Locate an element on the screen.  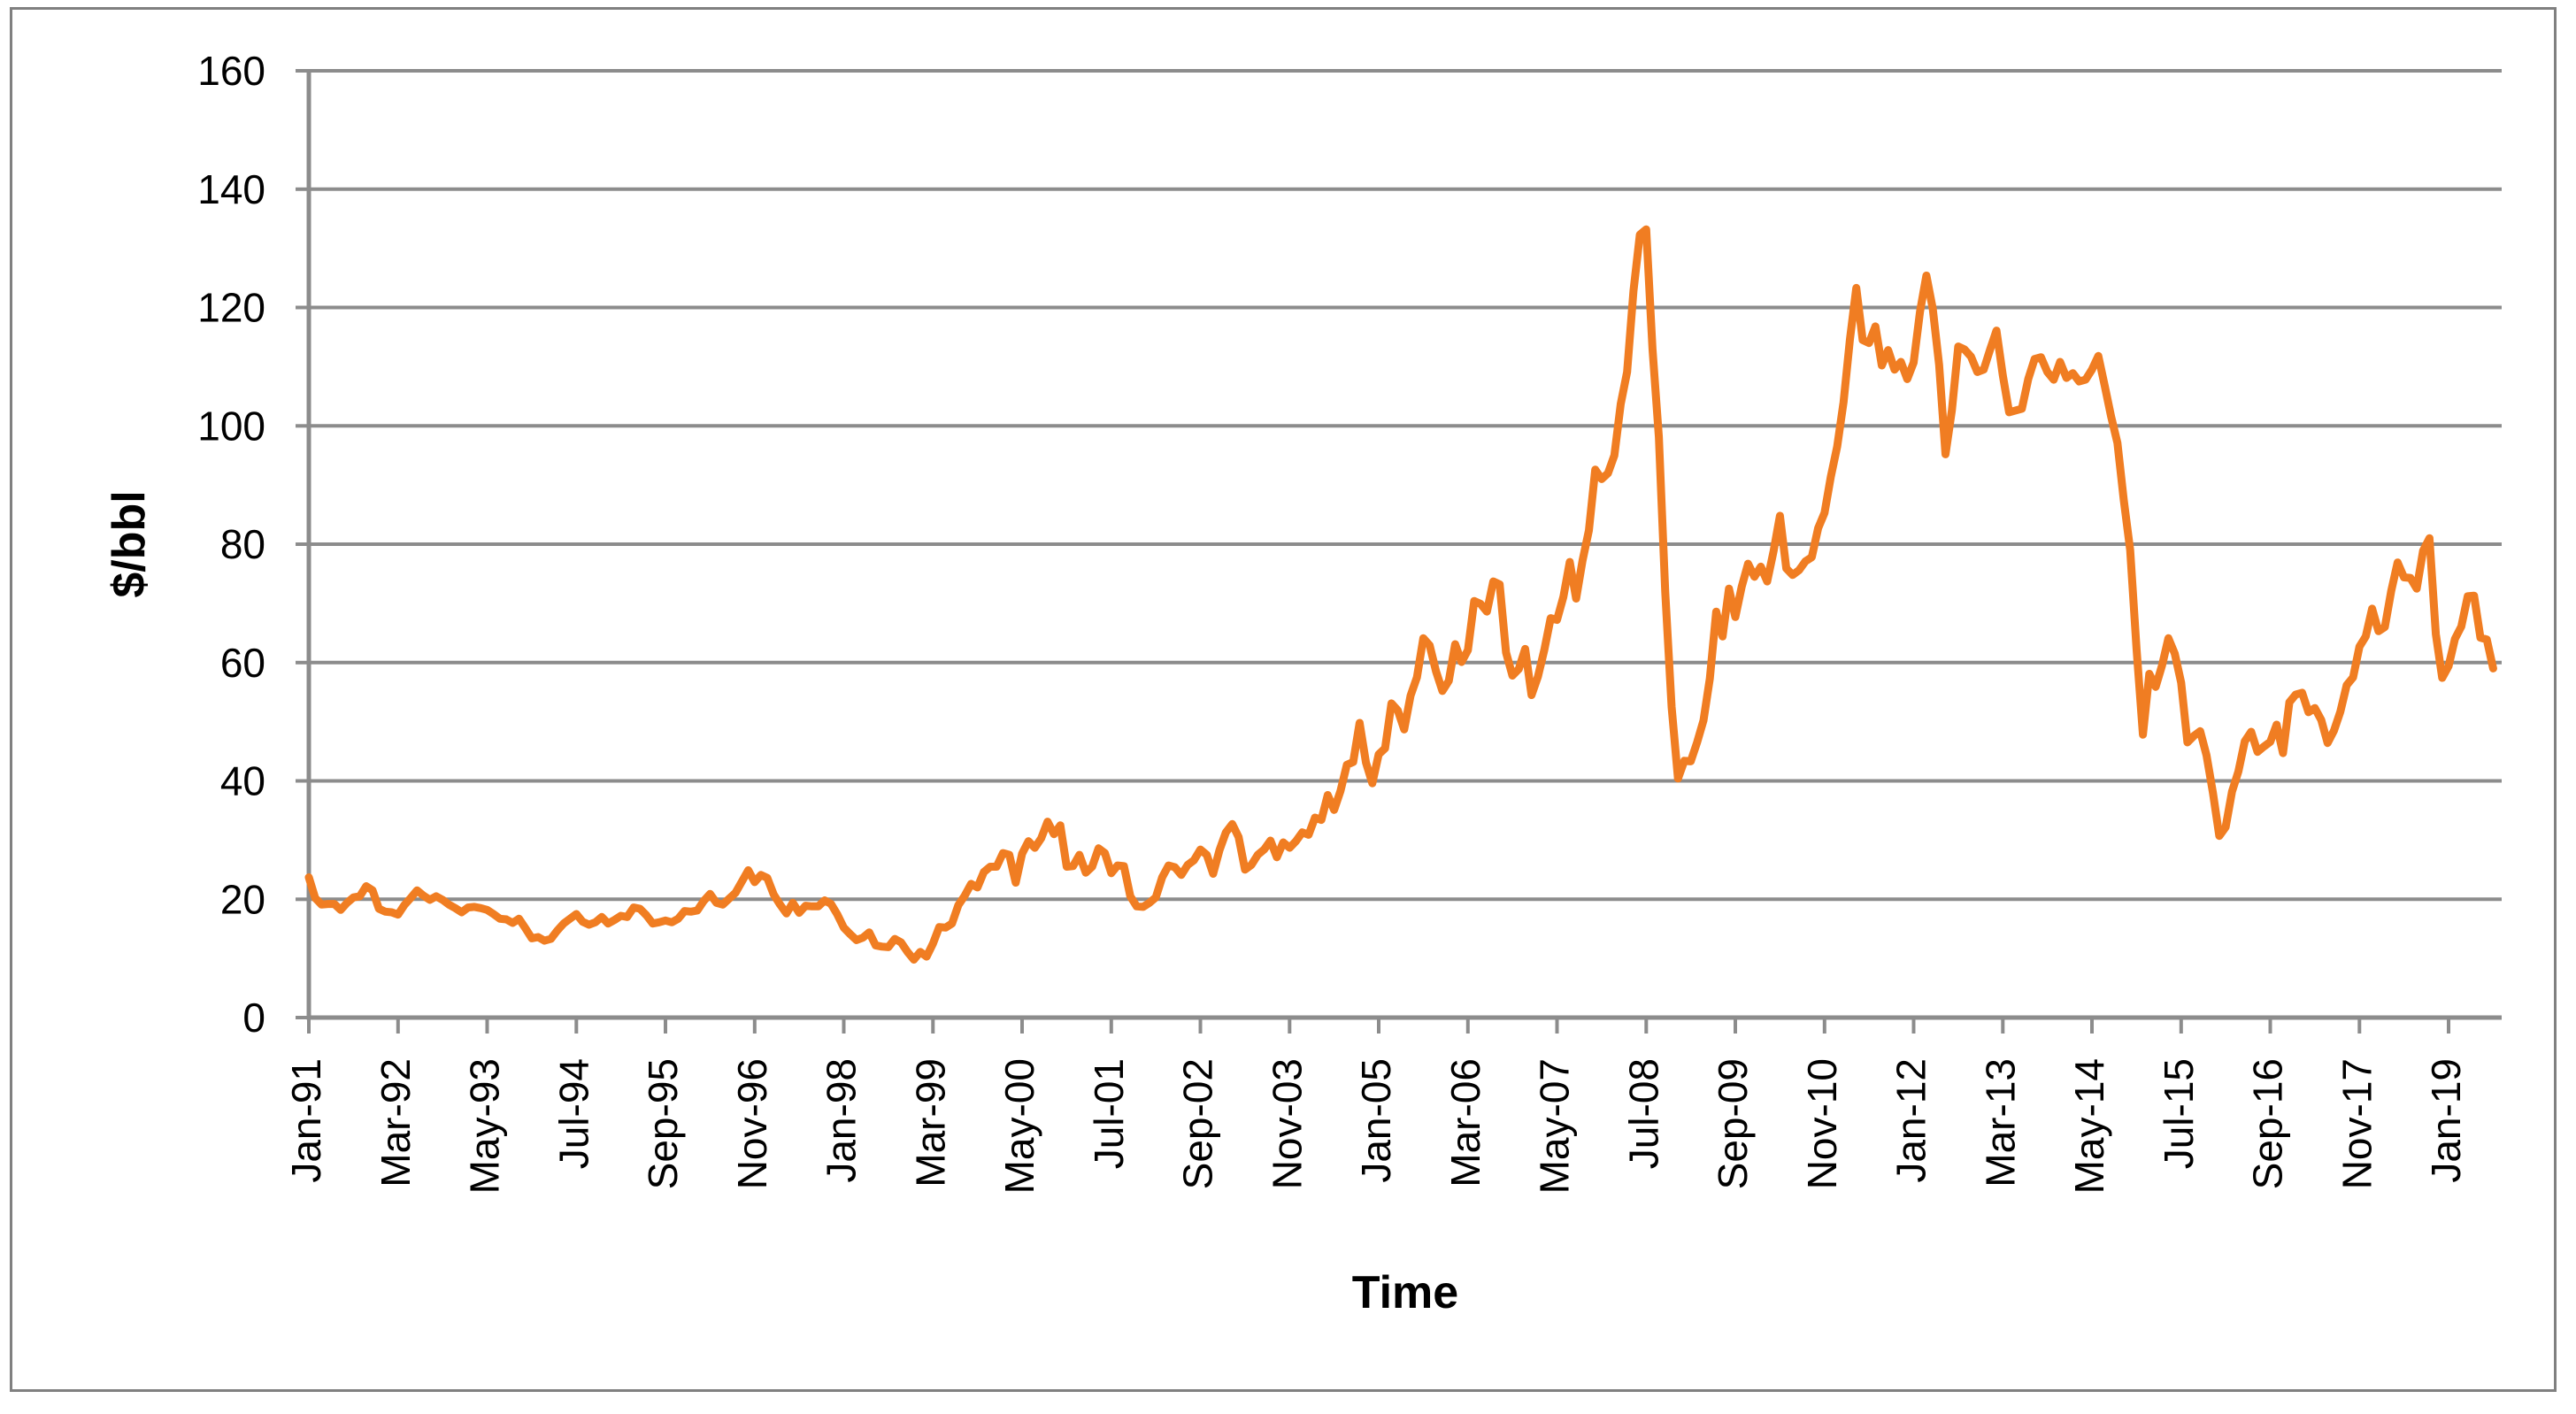
x-tick-label: Nov-96 is located at coordinates (752, 1123).